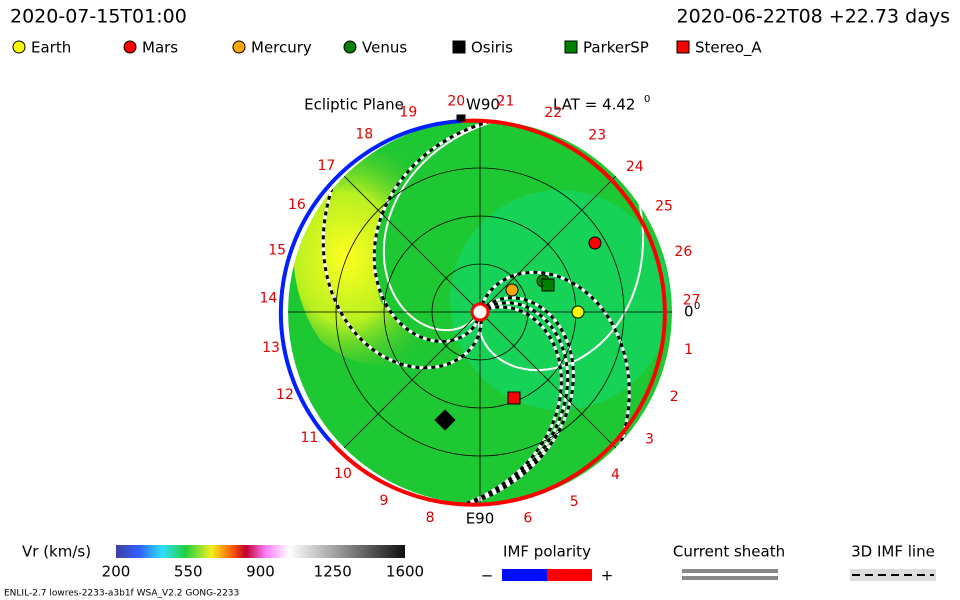 The width and height of the screenshot is (960, 600). Describe the element at coordinates (160, 48) in the screenshot. I see `legend-label: Mars` at that location.